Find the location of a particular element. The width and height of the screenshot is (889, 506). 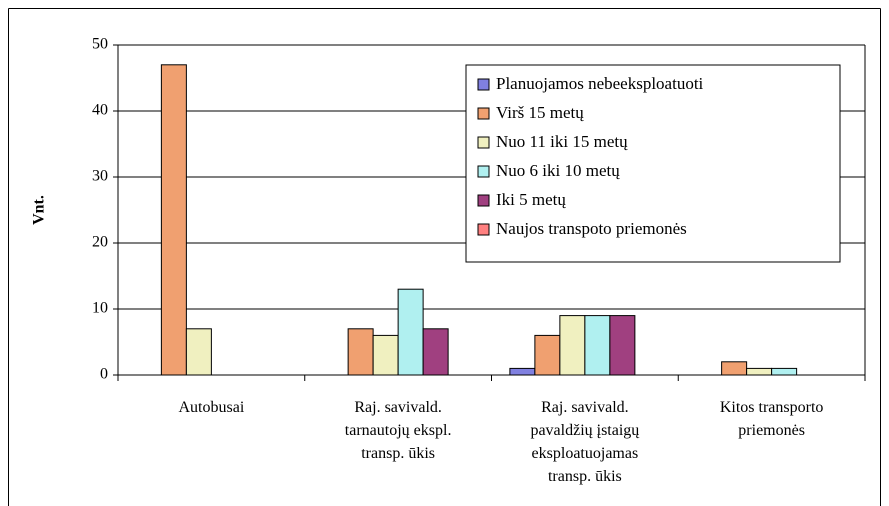

y-tick-label: 50 is located at coordinates (100, 44).